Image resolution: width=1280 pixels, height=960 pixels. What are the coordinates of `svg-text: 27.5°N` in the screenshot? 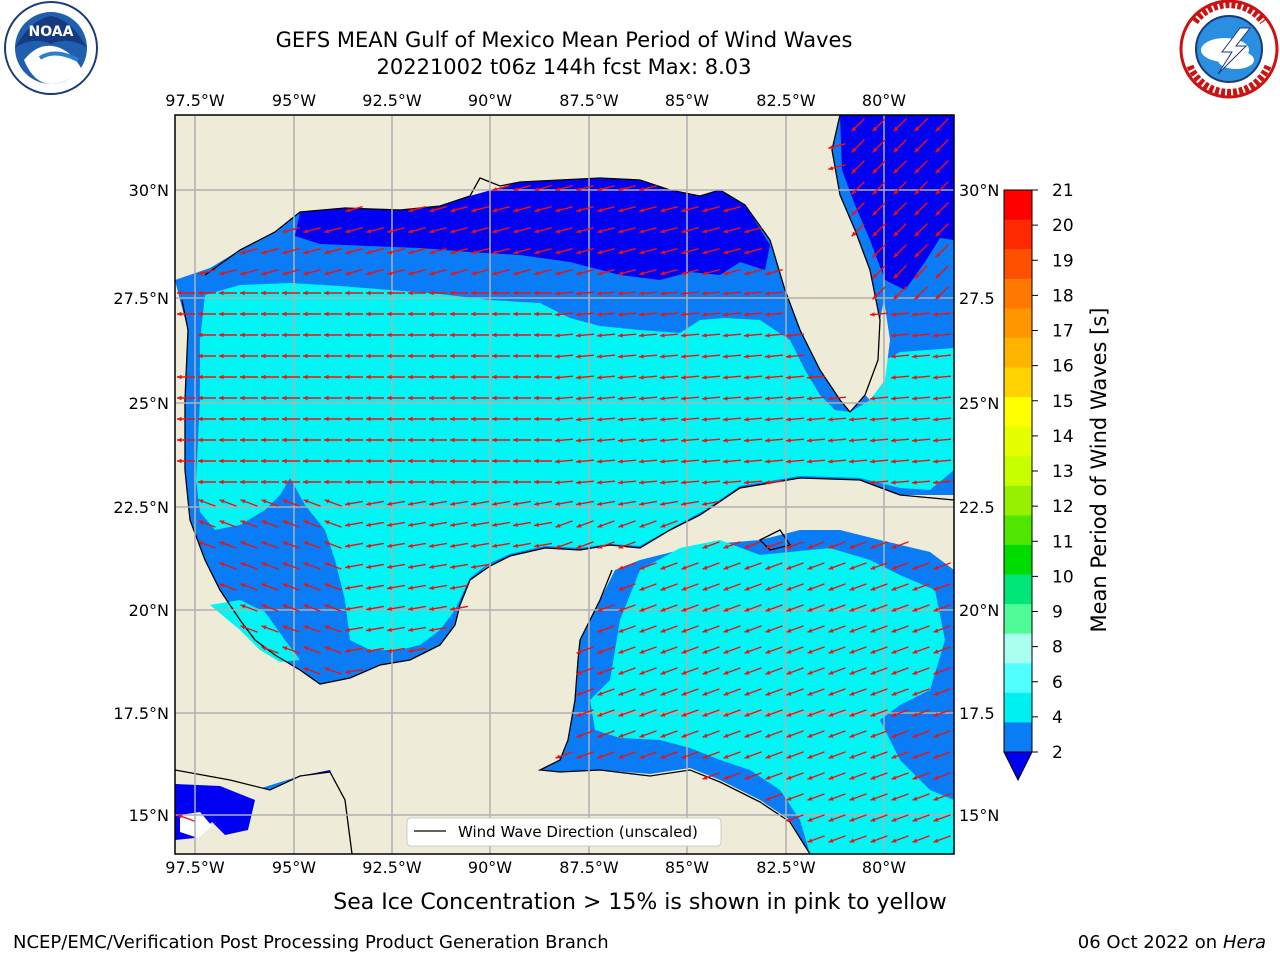 It's located at (141, 298).